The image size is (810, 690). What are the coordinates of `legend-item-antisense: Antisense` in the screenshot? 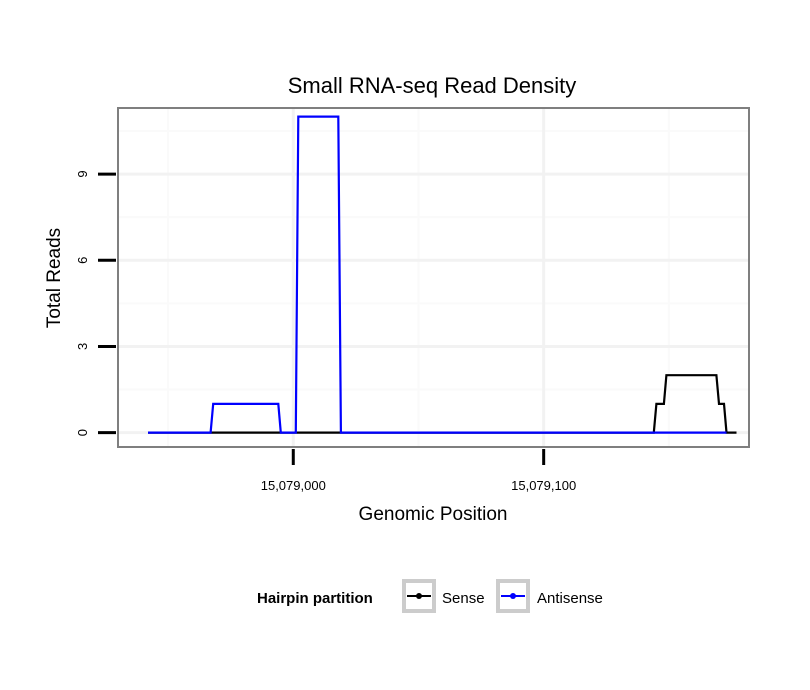 It's located at (549, 596).